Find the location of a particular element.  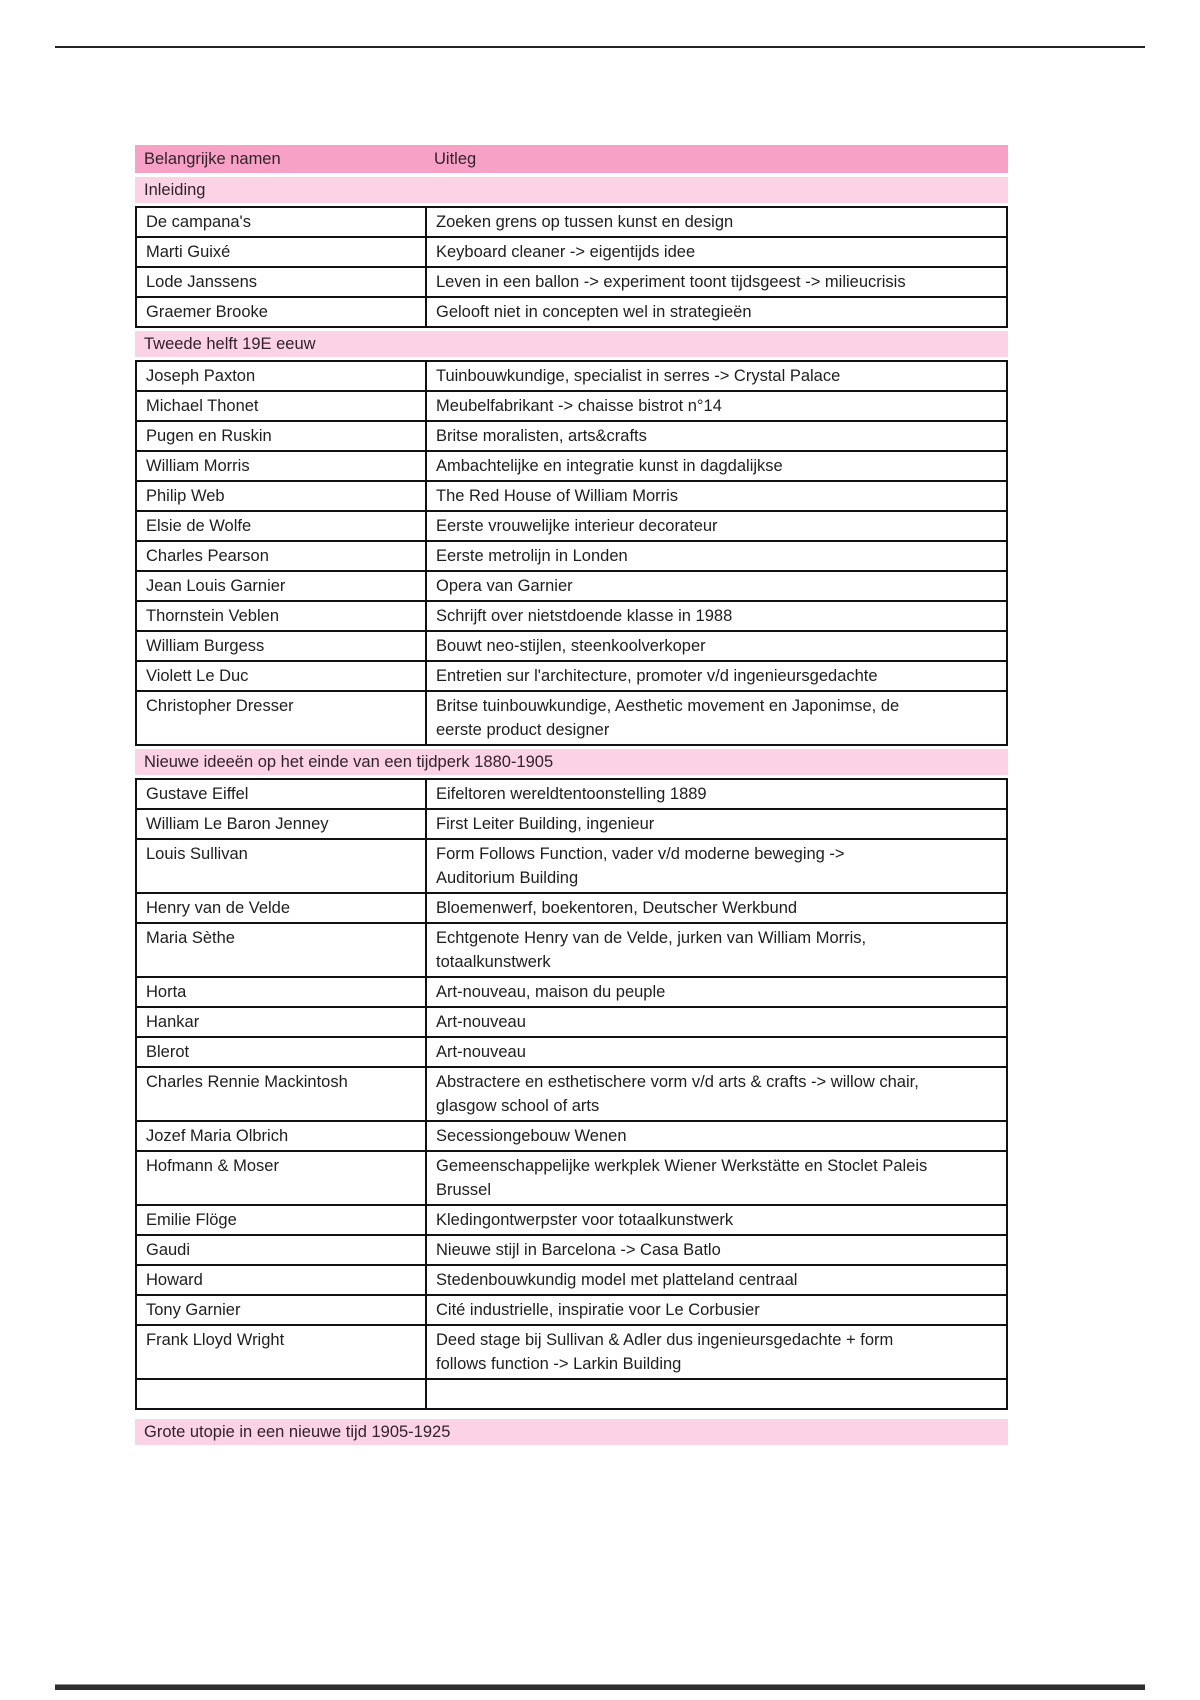

name-cell: Louis Sullivan is located at coordinates (282, 866).